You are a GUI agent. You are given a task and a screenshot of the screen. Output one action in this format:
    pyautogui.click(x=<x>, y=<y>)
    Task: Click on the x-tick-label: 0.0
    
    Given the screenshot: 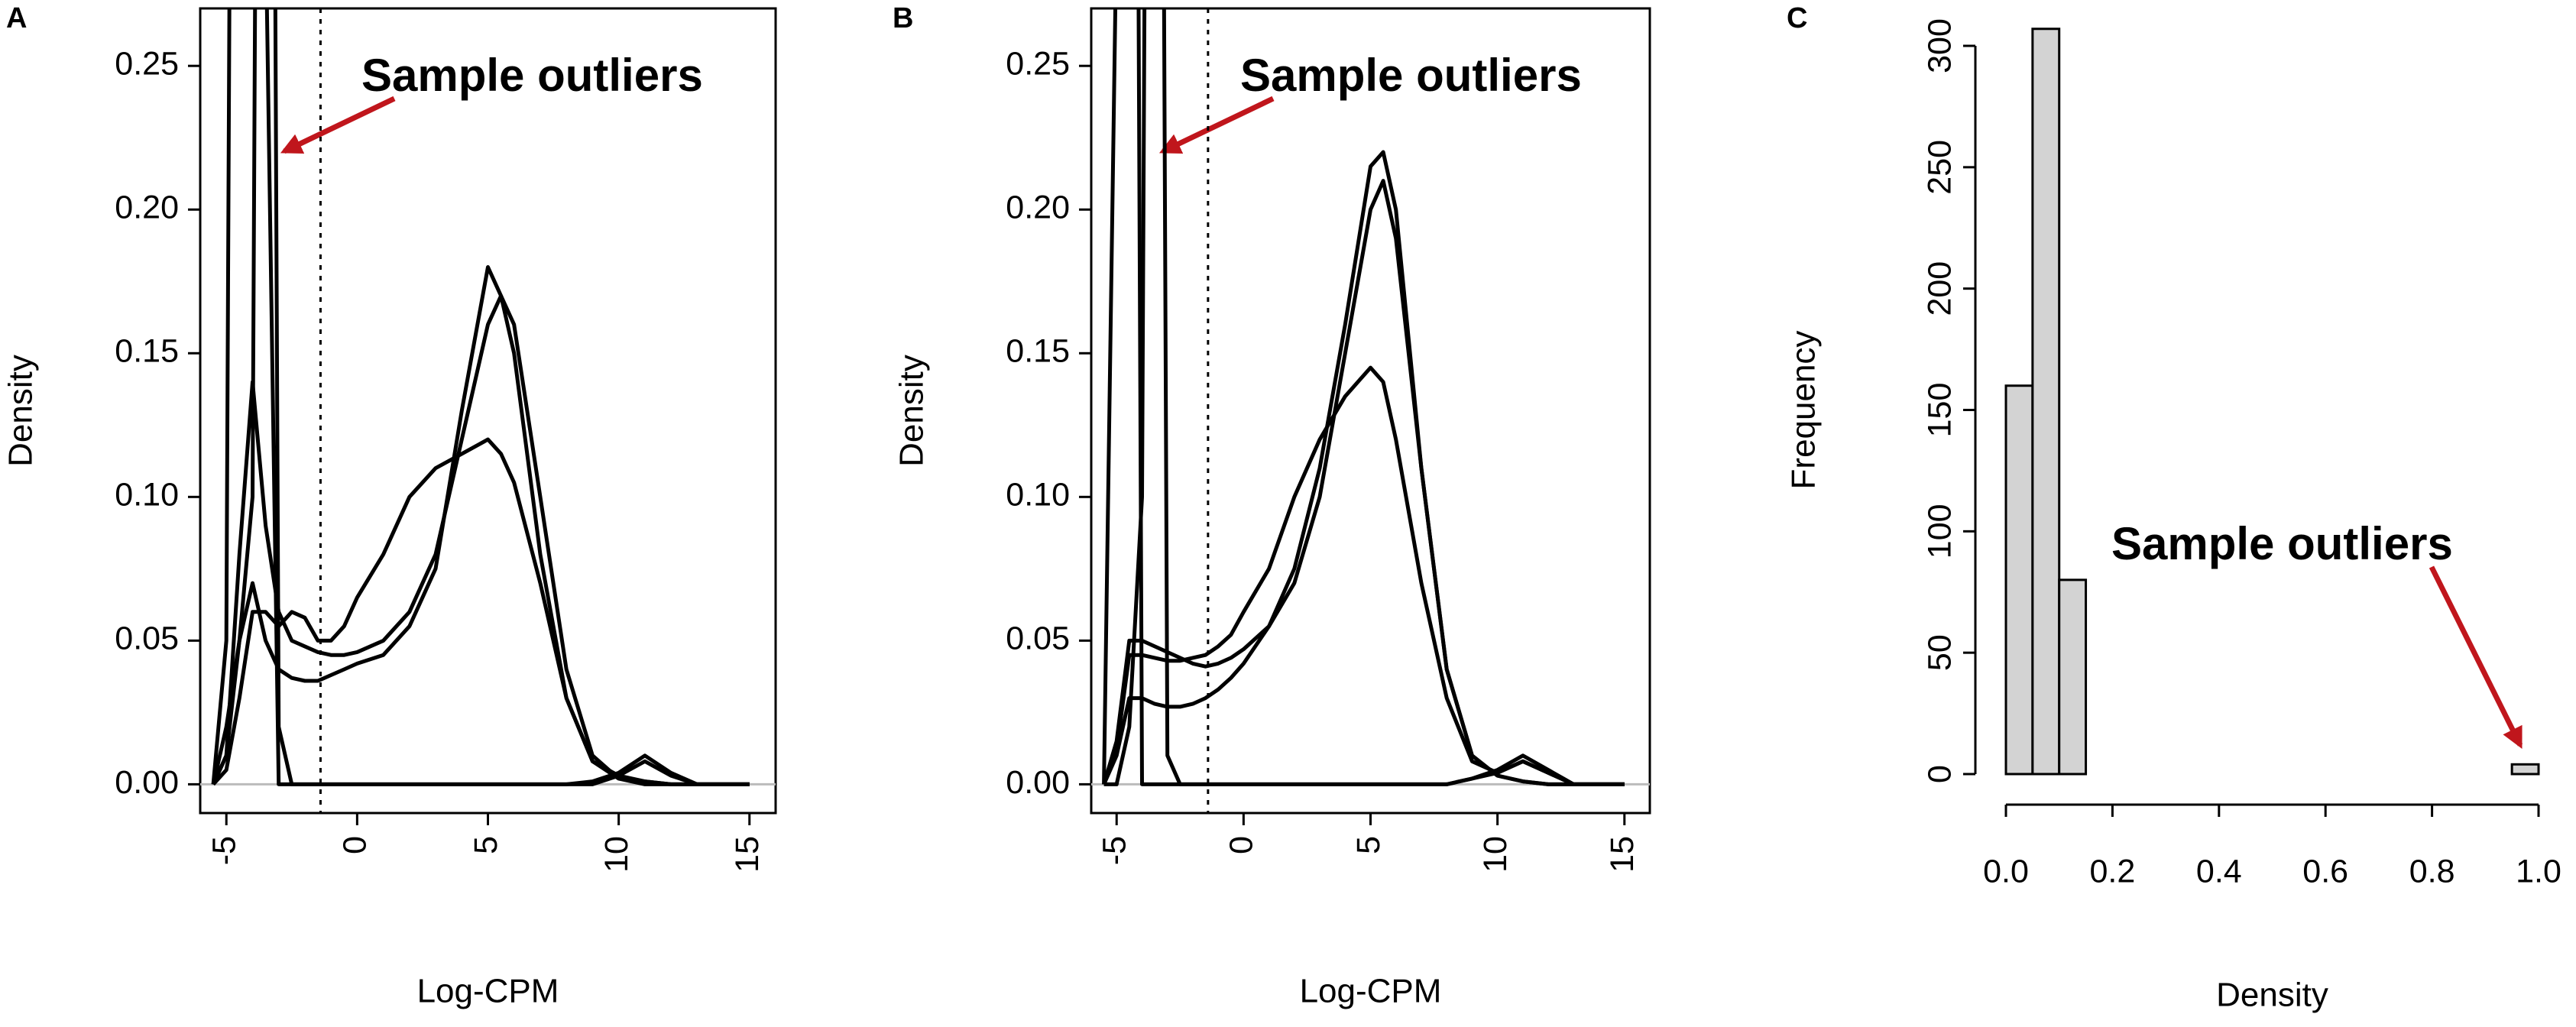 What is the action you would take?
    pyautogui.click(x=2006, y=871)
    